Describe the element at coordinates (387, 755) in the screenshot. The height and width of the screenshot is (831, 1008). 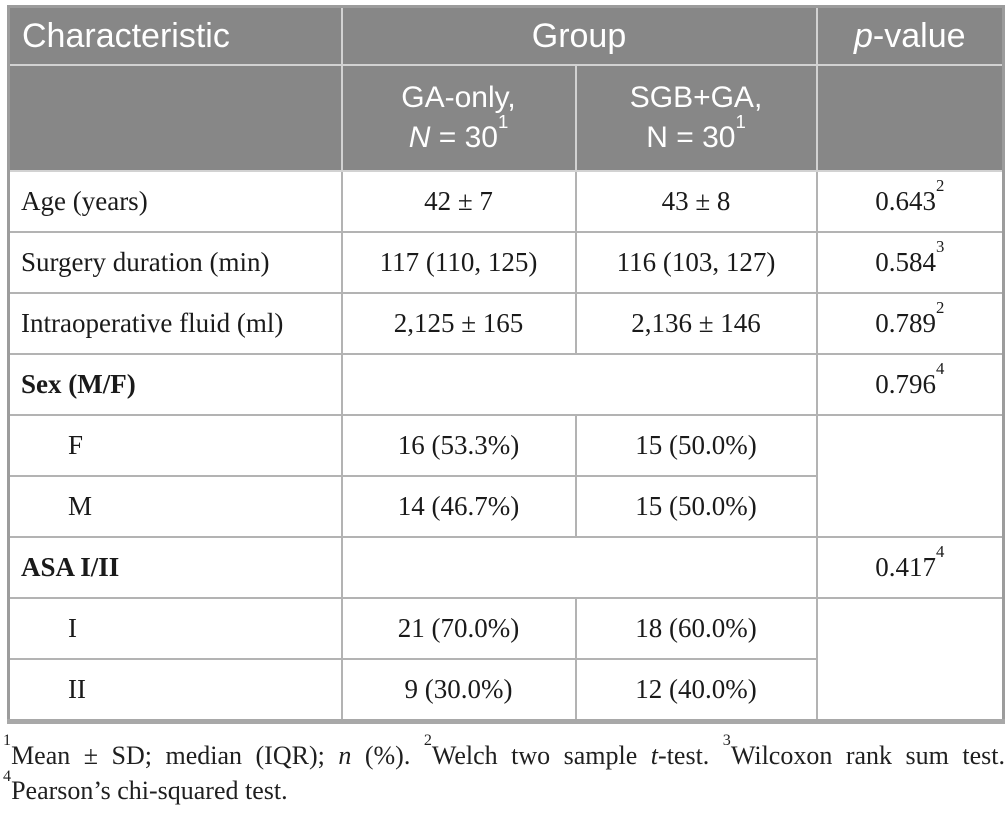
I see `footnote-text: (%).` at that location.